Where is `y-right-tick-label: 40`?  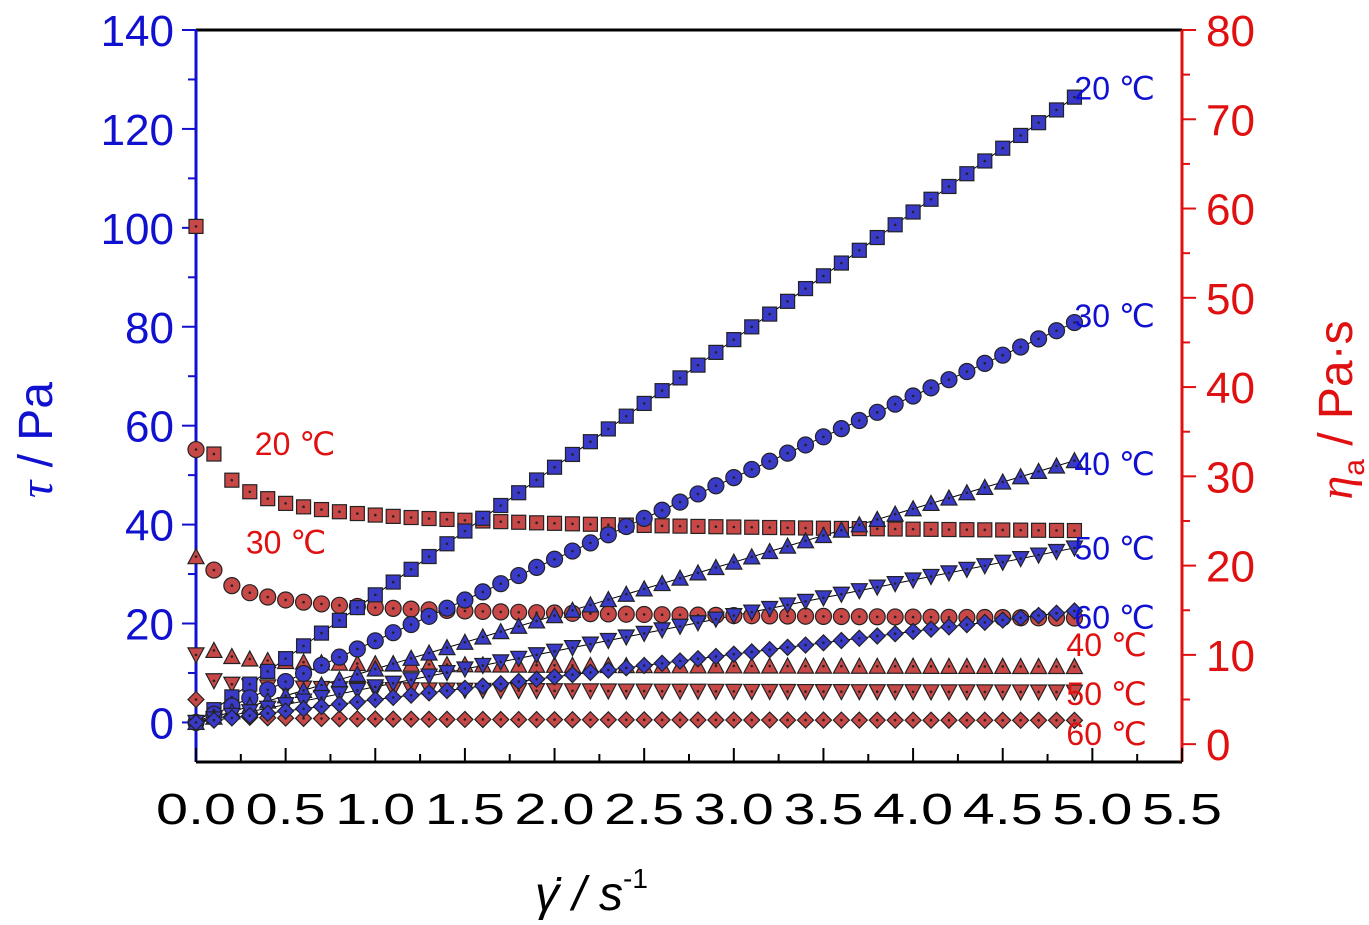
y-right-tick-label: 40 is located at coordinates (1230, 388).